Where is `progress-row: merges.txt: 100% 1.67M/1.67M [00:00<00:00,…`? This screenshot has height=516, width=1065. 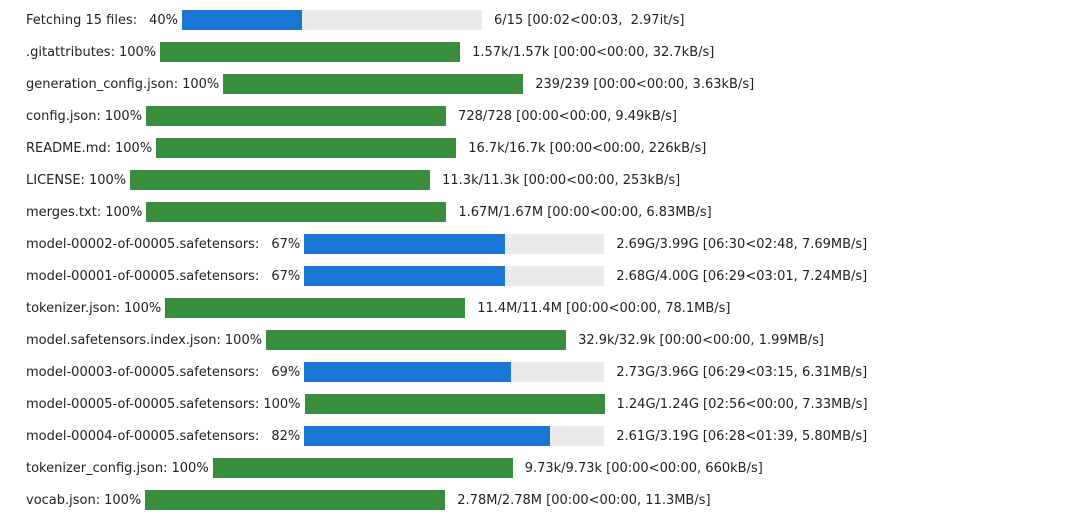 progress-row: merges.txt: 100% 1.67M/1.67M [00:00<00:00,… is located at coordinates (541, 212).